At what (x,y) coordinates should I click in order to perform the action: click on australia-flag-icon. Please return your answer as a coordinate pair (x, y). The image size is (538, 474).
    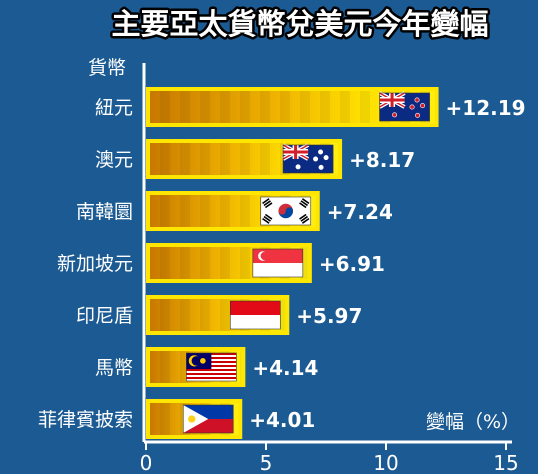
    Looking at the image, I should click on (308, 158).